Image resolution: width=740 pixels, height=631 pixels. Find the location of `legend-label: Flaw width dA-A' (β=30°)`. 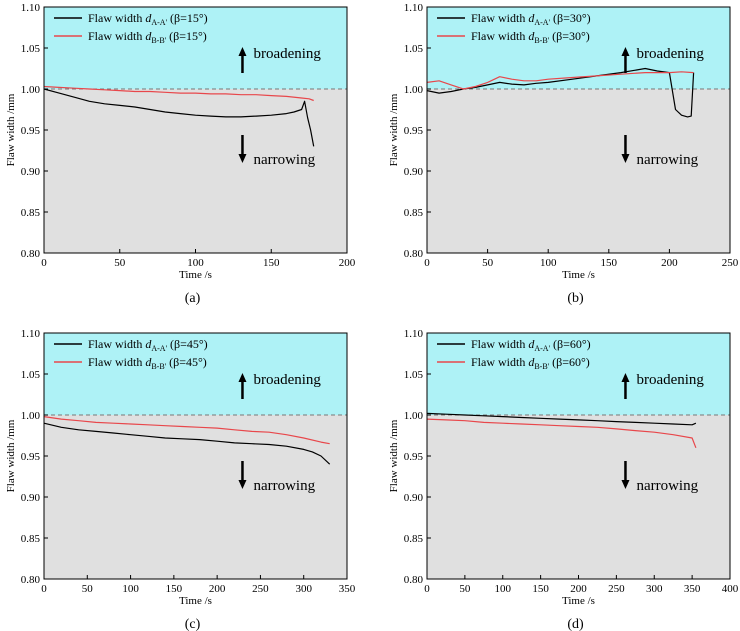

legend-label: Flaw width dA-A' (β=30°) is located at coordinates (531, 19).